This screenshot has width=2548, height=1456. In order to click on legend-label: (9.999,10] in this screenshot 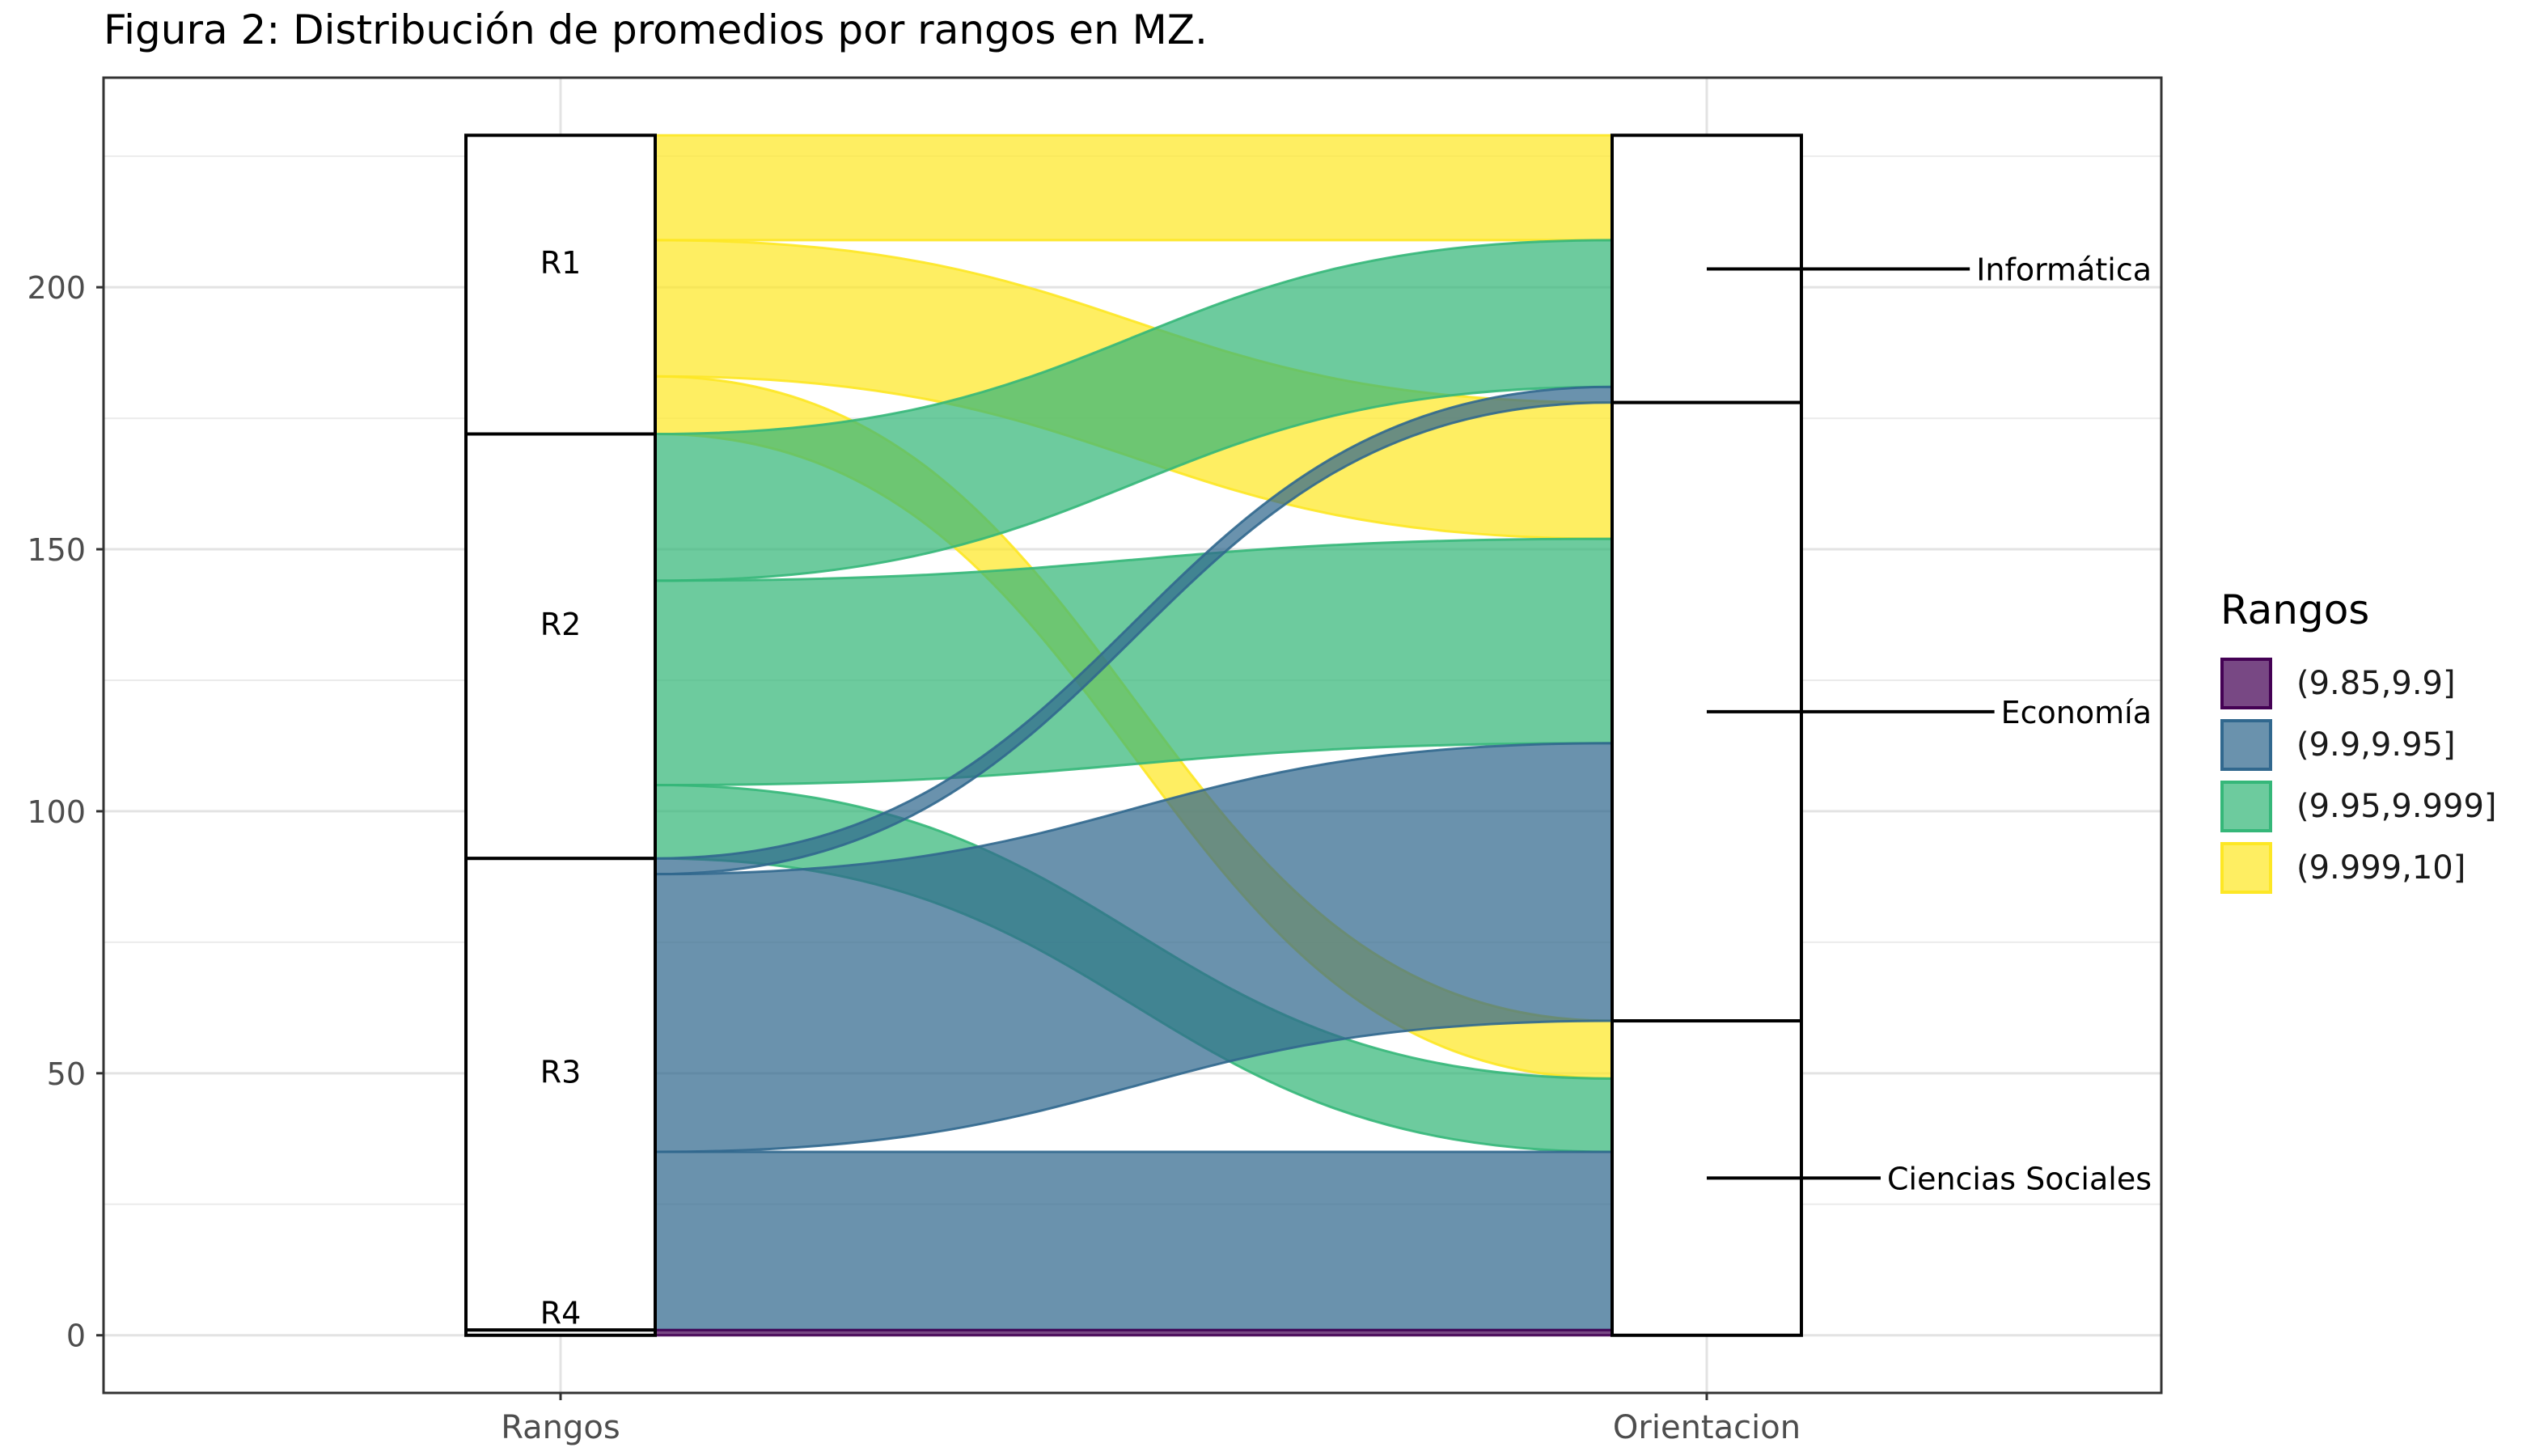, I will do `click(2381, 868)`.